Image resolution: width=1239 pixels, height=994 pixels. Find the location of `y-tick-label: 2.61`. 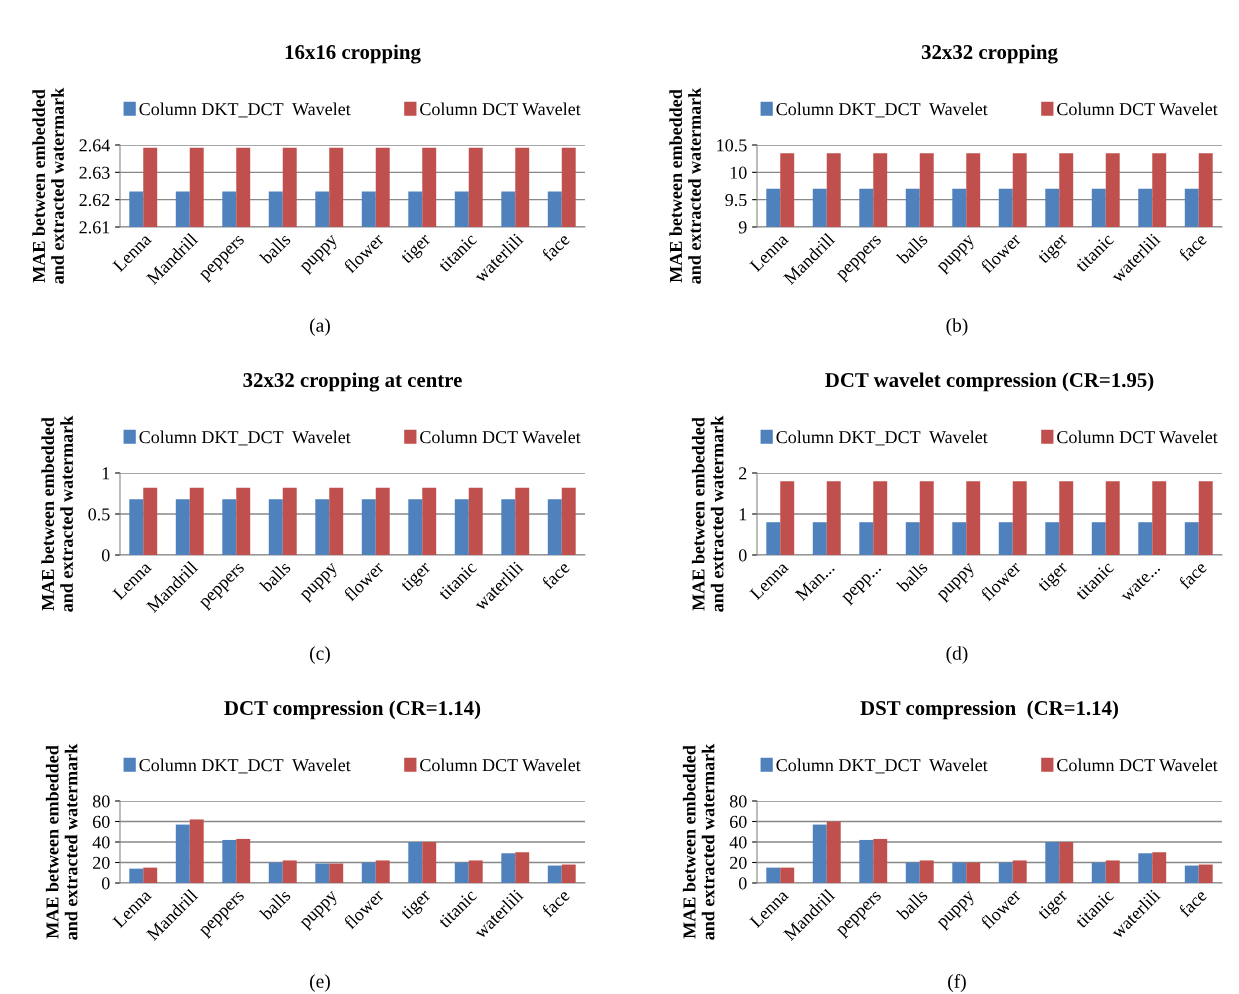

y-tick-label: 2.61 is located at coordinates (94, 227).